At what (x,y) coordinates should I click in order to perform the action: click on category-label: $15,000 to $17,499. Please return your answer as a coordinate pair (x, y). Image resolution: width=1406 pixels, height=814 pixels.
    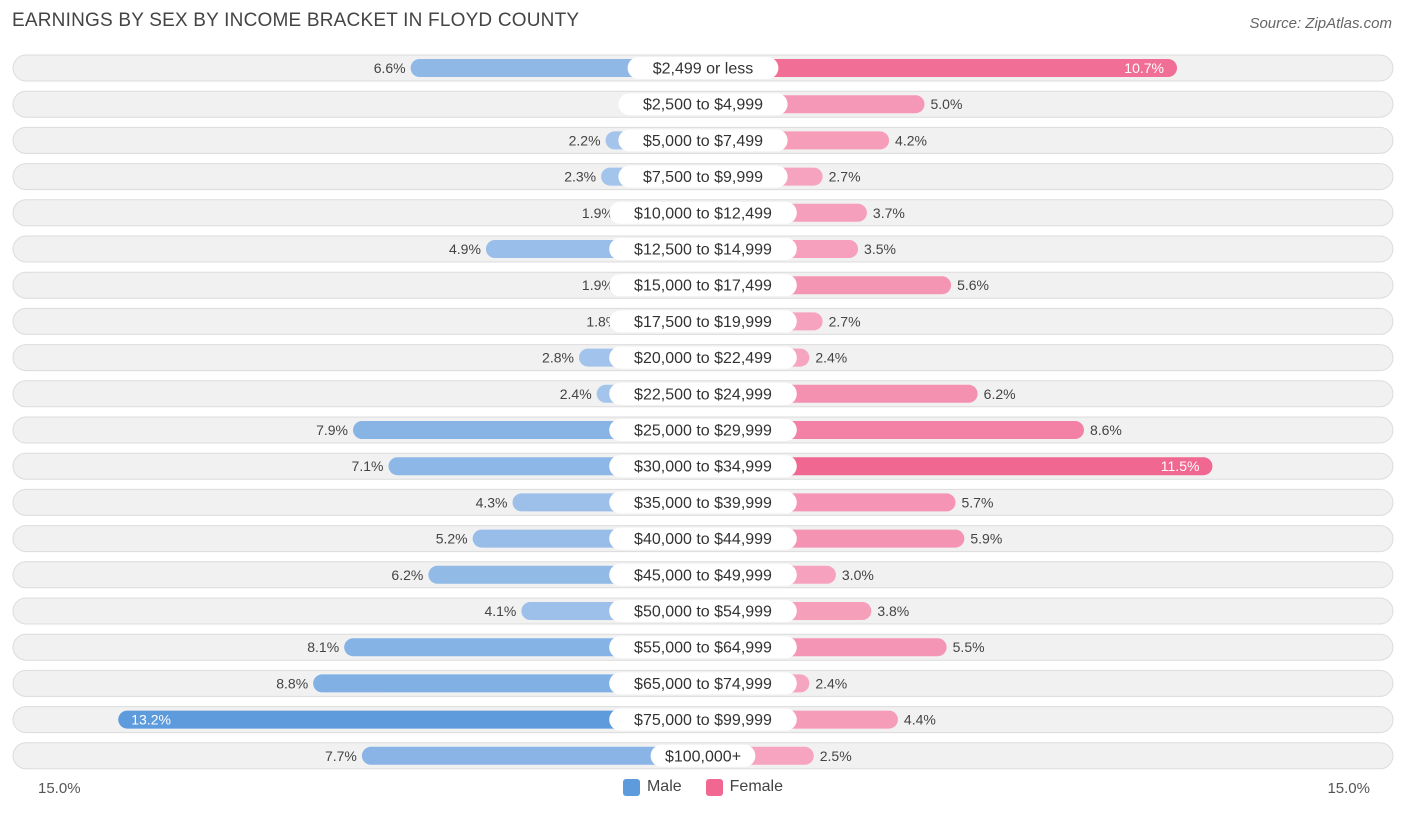
    Looking at the image, I should click on (703, 286).